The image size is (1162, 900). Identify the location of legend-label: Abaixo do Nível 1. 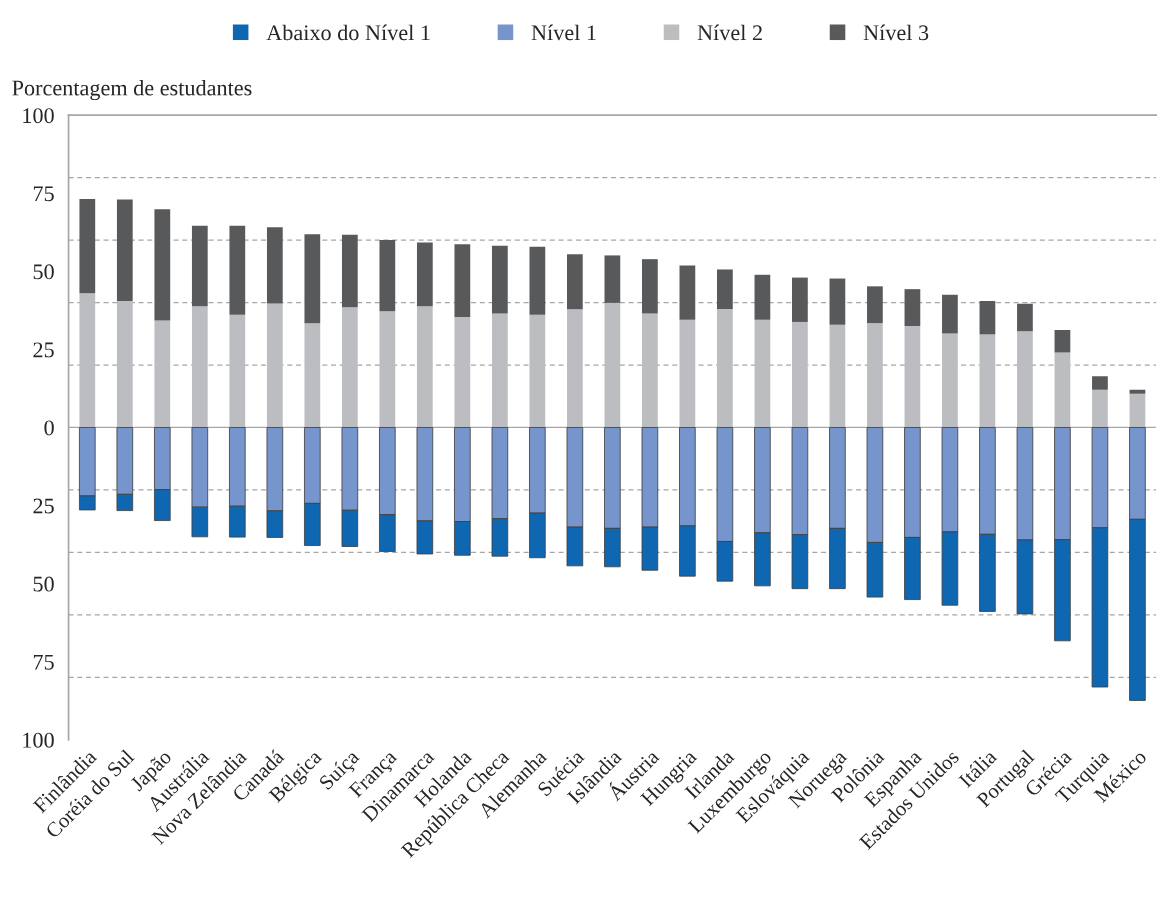
(348, 32).